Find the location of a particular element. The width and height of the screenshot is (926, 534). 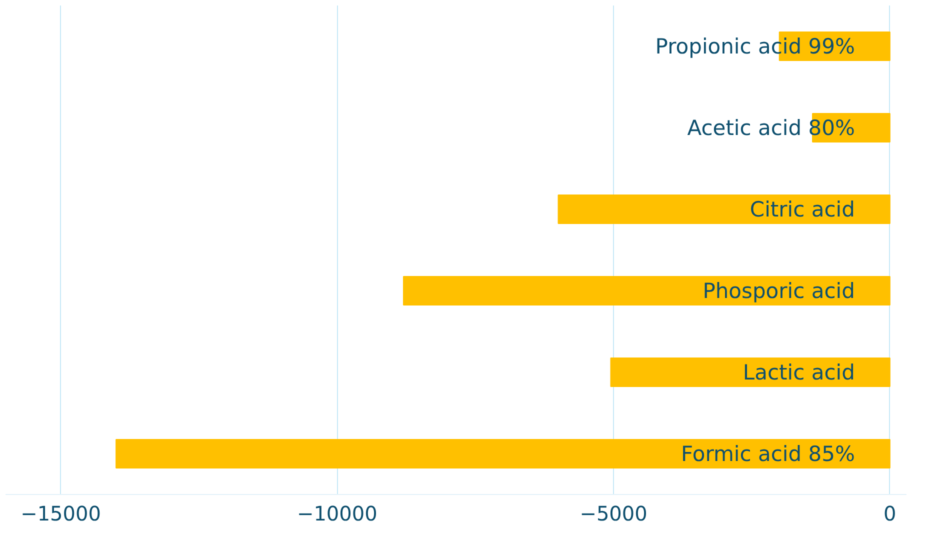

x-tick-label: −5000 is located at coordinates (614, 514).